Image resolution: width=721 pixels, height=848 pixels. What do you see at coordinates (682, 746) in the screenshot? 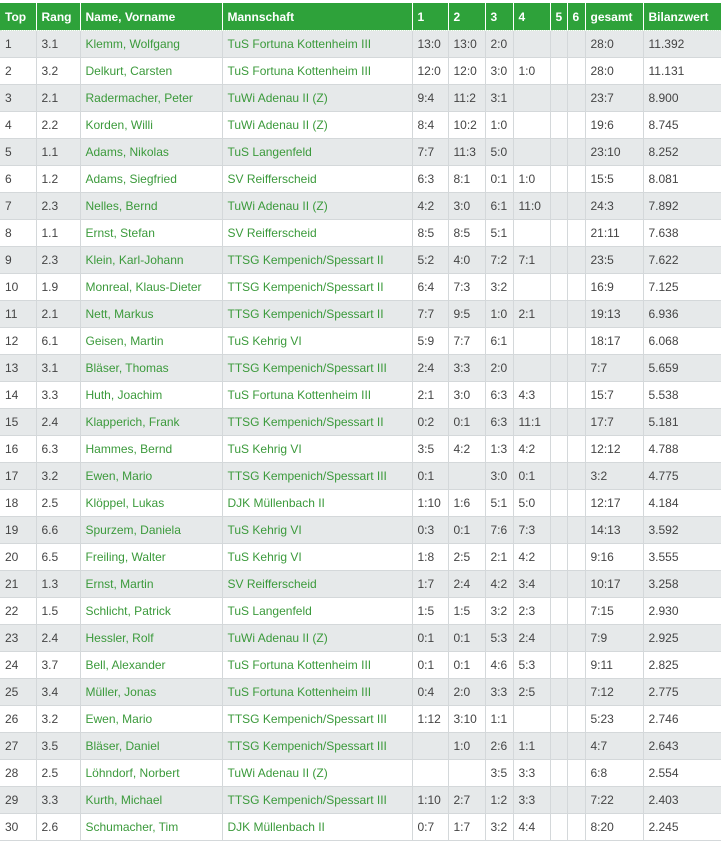
I see `cell-bilanzwert: 2.643` at bounding box center [682, 746].